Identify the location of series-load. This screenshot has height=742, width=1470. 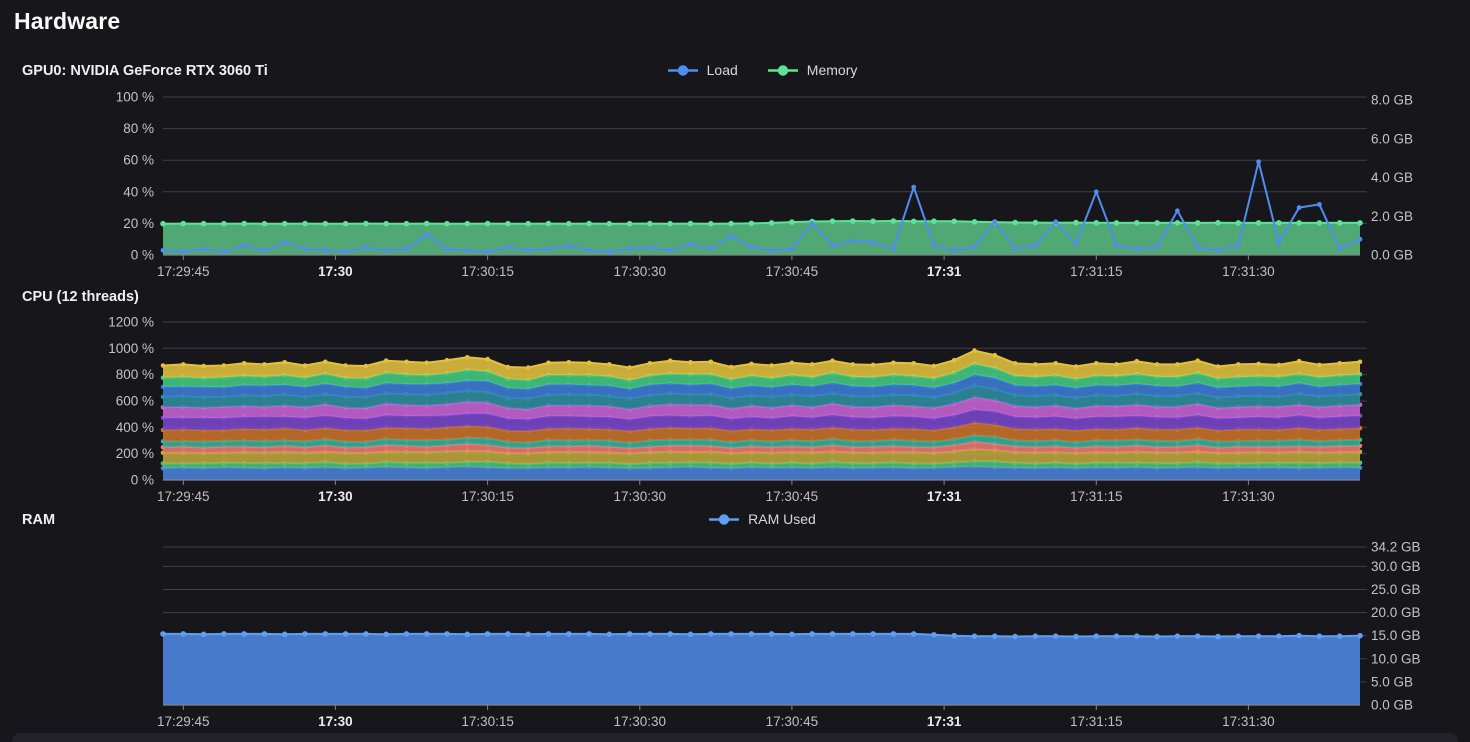
(761, 207).